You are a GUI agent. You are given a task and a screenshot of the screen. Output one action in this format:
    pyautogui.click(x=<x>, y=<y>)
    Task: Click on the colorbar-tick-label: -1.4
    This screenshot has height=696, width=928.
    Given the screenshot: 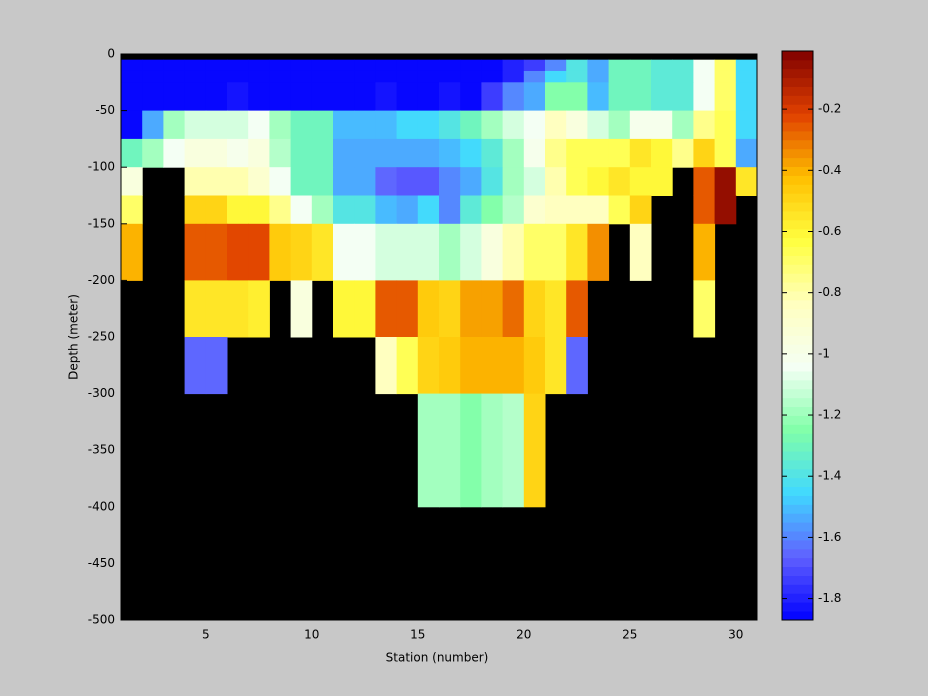 What is the action you would take?
    pyautogui.click(x=829, y=476)
    